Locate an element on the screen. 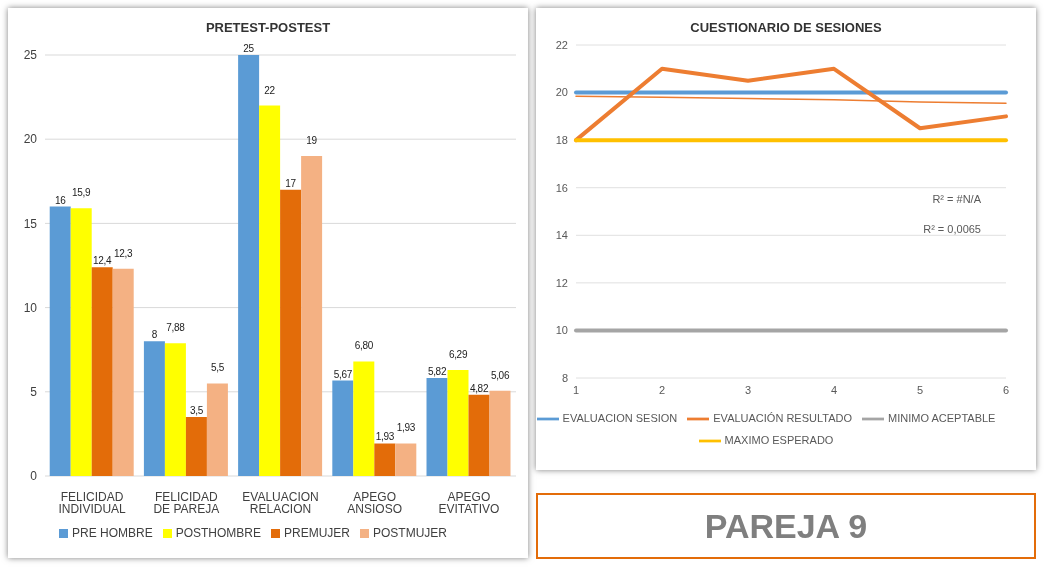 This screenshot has width=1044, height=567. y-tick-label: 16 is located at coordinates (561, 187).